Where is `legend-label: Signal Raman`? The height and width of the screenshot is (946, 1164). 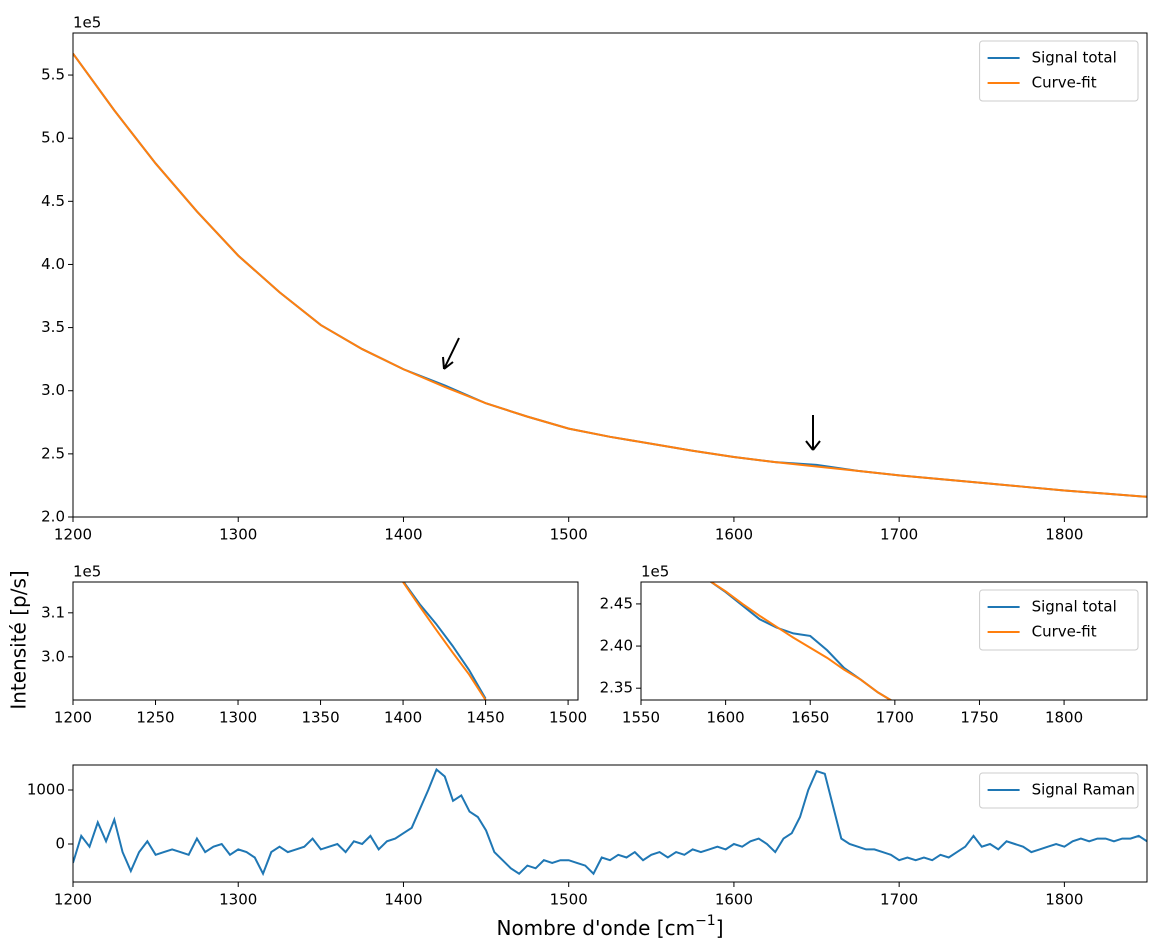 legend-label: Signal Raman is located at coordinates (1083, 790).